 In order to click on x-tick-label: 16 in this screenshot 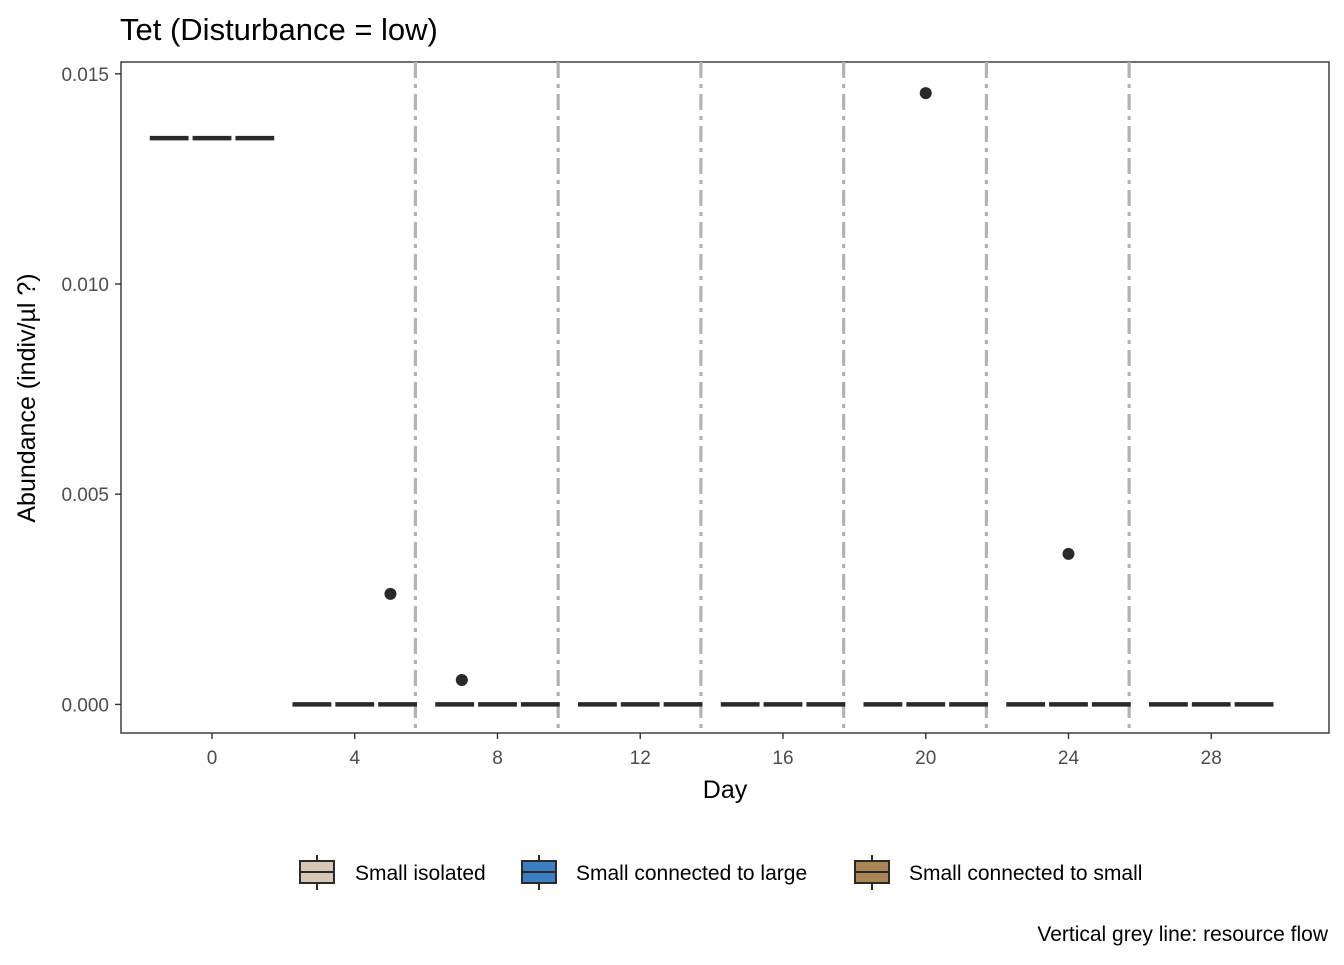, I will do `click(782, 758)`.